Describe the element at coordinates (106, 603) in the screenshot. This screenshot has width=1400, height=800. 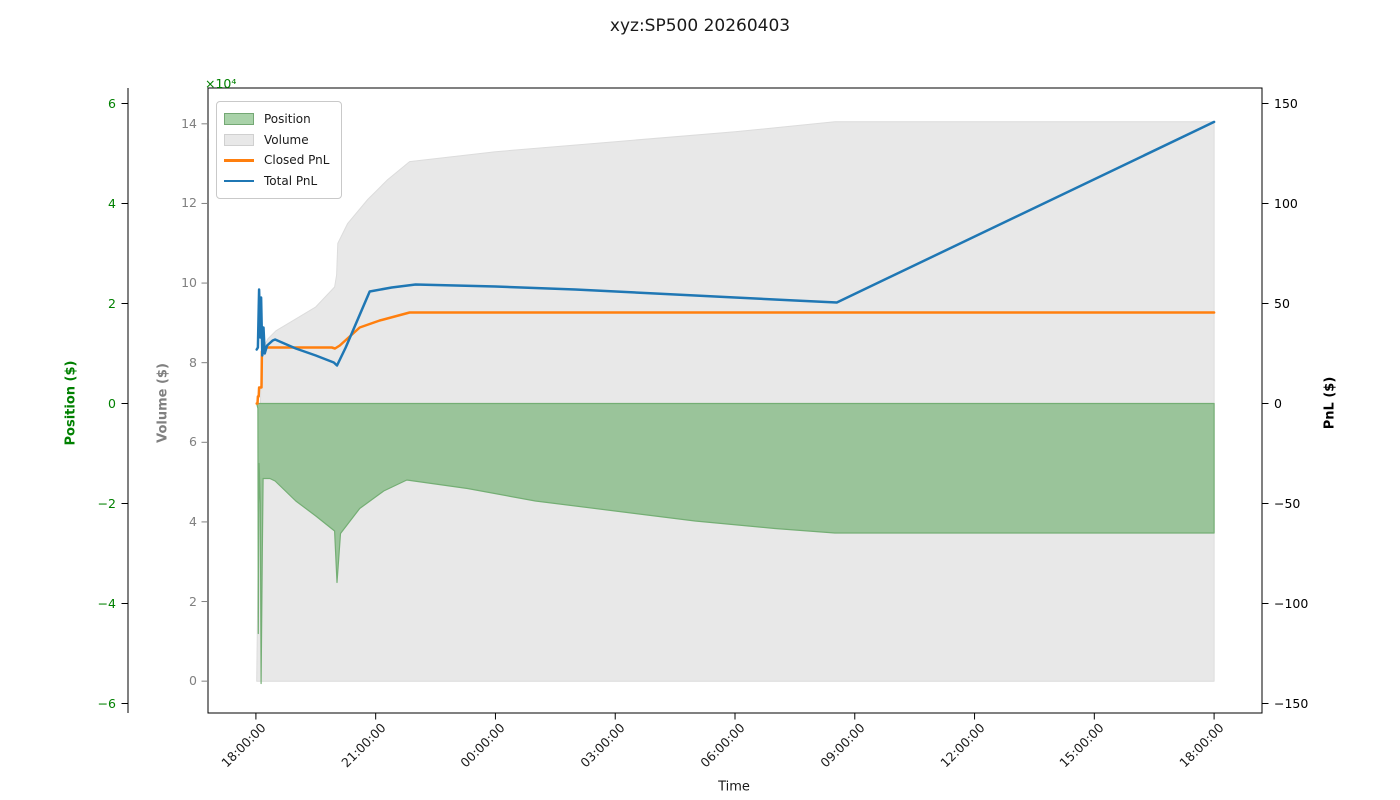
I see `position-tick-label: −4` at that location.